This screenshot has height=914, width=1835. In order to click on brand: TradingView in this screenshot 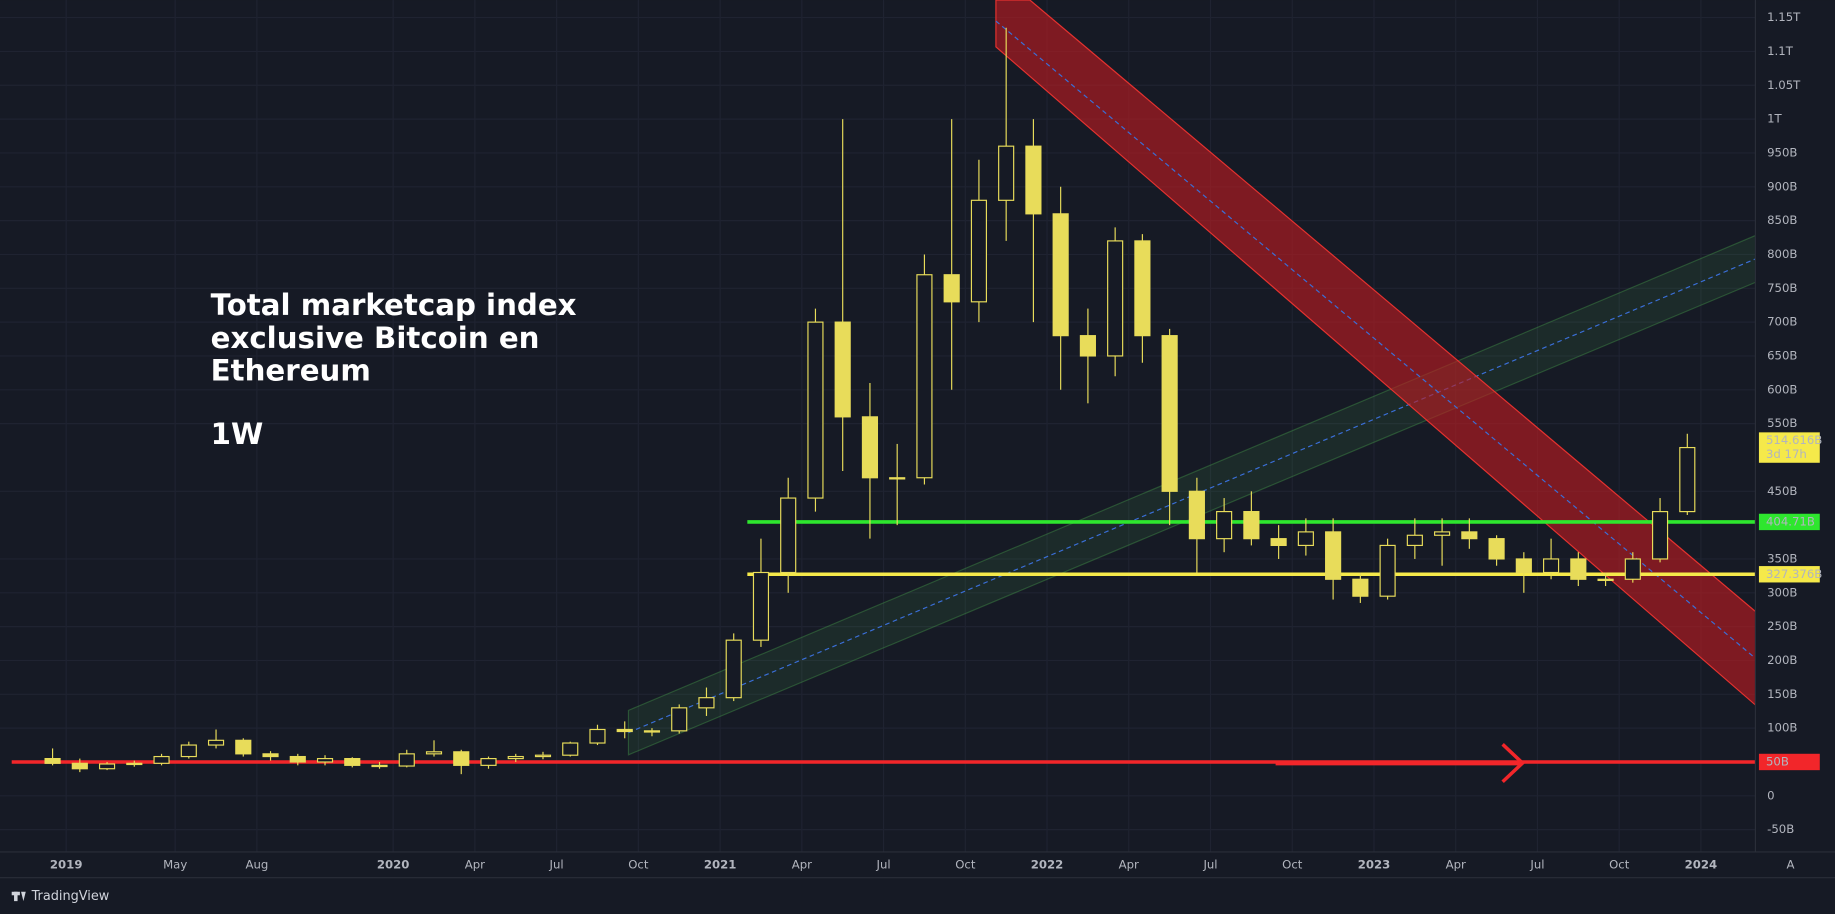, I will do `click(70, 896)`.